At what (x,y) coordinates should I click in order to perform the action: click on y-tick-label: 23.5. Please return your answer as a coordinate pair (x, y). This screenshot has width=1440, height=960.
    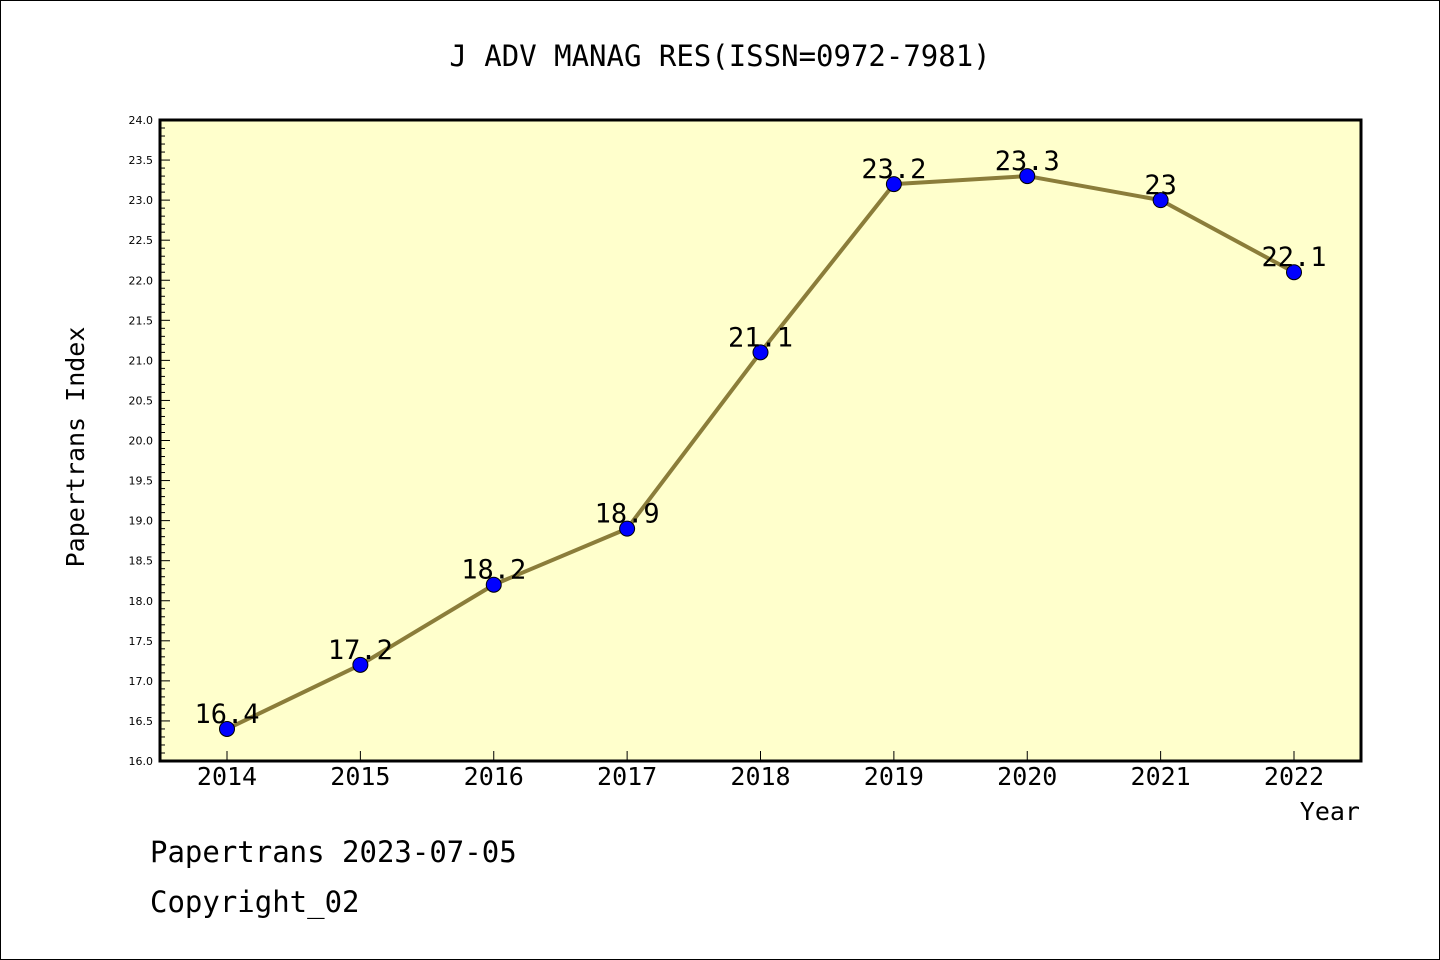
    Looking at the image, I should click on (141, 160).